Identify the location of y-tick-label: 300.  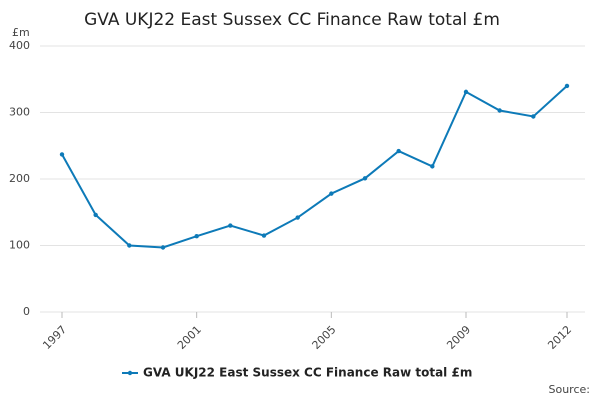
(19, 112).